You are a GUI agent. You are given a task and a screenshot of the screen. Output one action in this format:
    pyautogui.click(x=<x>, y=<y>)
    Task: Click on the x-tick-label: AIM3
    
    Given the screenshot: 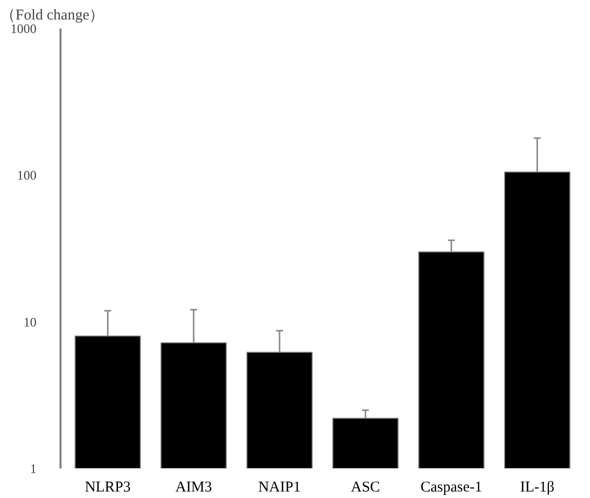 What is the action you would take?
    pyautogui.click(x=193, y=488)
    